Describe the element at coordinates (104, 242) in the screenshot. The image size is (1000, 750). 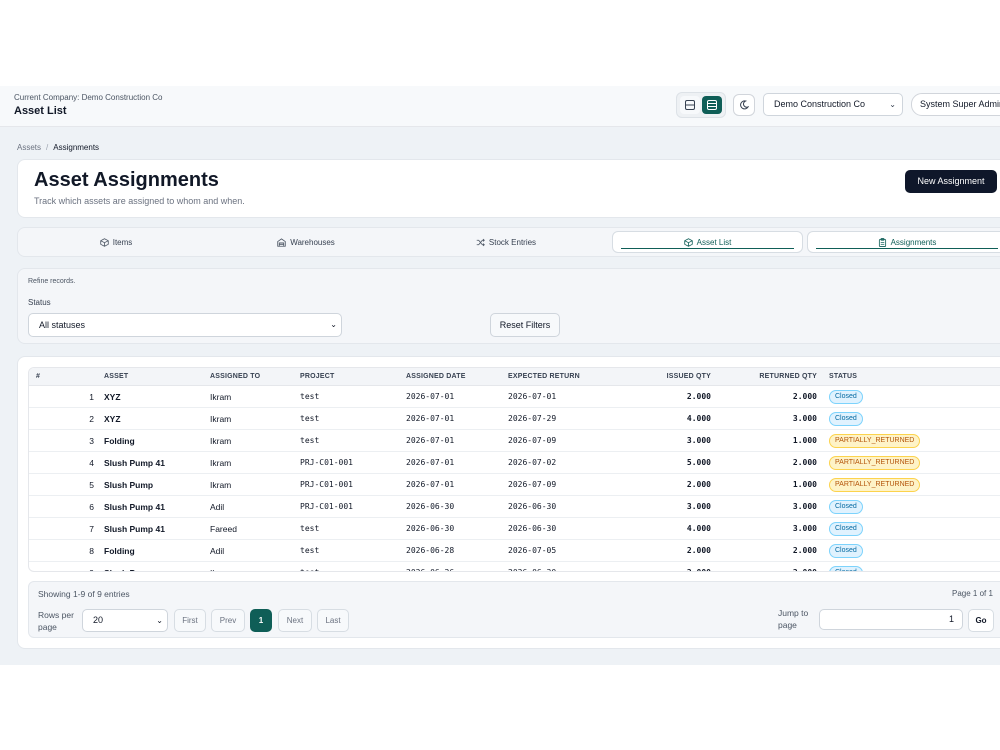
I see `box-icon` at that location.